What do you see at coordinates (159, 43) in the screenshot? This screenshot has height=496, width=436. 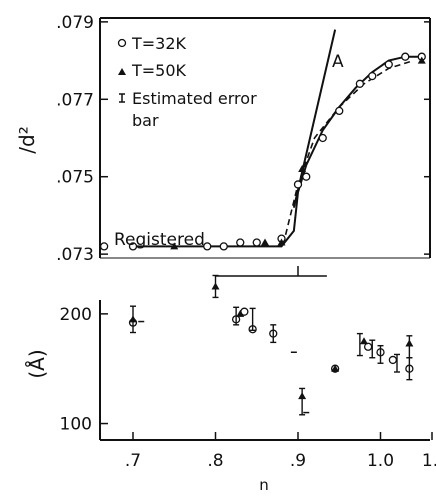 I see `legend-label-32k: T=32K` at bounding box center [159, 43].